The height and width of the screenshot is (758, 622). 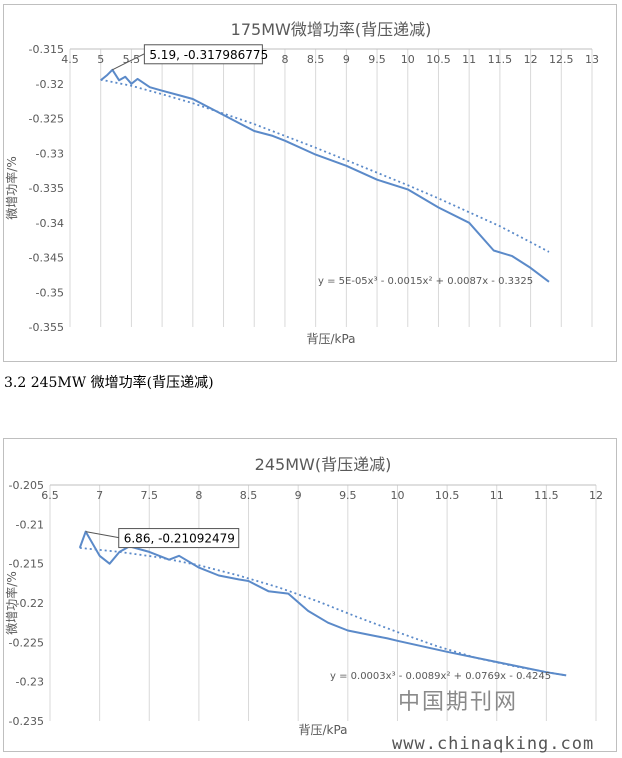 I want to click on x-tick-label: 12.5, so click(x=561, y=59).